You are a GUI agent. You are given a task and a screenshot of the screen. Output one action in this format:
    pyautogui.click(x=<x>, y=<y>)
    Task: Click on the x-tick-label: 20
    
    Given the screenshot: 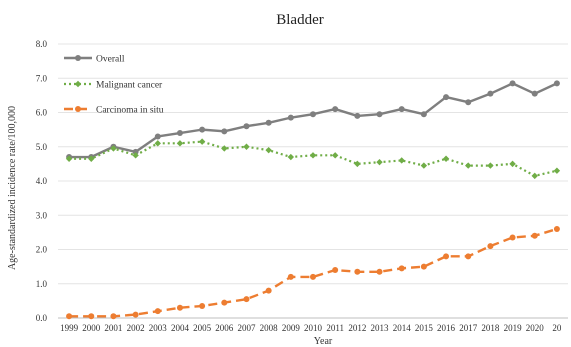 What is the action you would take?
    pyautogui.click(x=557, y=328)
    